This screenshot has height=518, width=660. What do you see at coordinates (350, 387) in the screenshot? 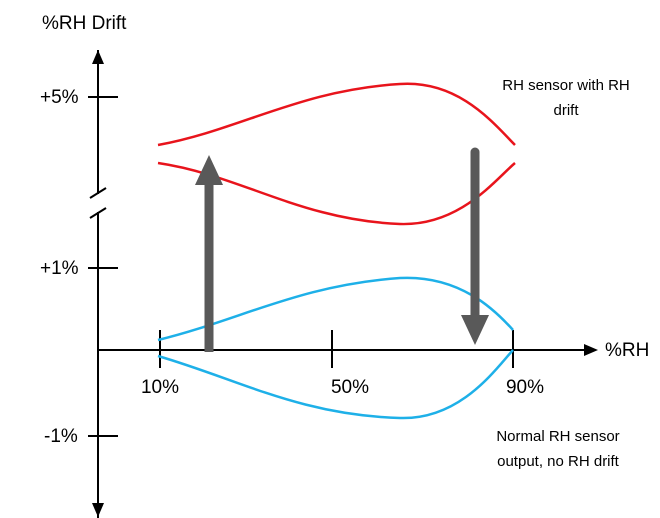
I see `x-tick-label: 50%` at bounding box center [350, 387].